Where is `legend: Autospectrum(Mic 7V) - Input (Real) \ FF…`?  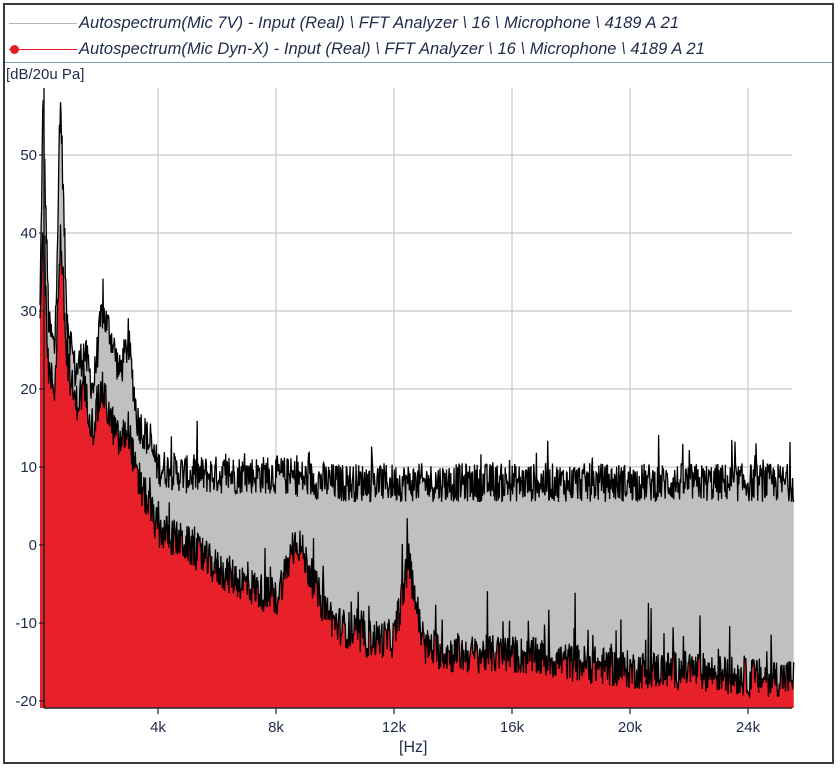 legend: Autospectrum(Mic 7V) - Input (Real) \ FF… is located at coordinates (418, 34).